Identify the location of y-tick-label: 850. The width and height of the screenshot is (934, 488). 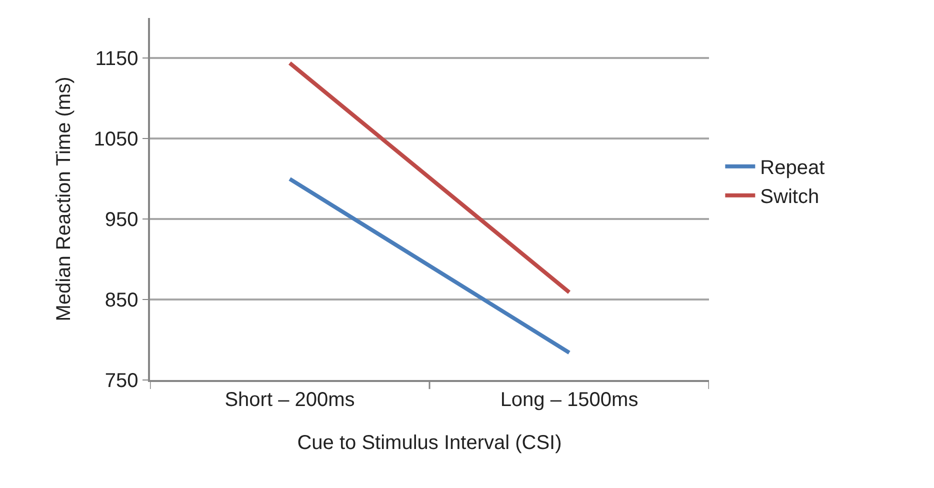
(121, 301).